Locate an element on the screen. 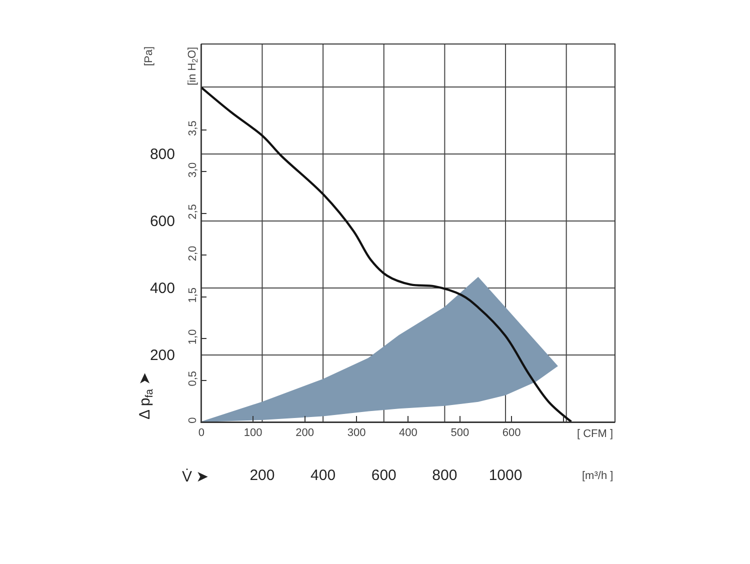 The height and width of the screenshot is (564, 750). x2-tick-label: 100 is located at coordinates (253, 433).